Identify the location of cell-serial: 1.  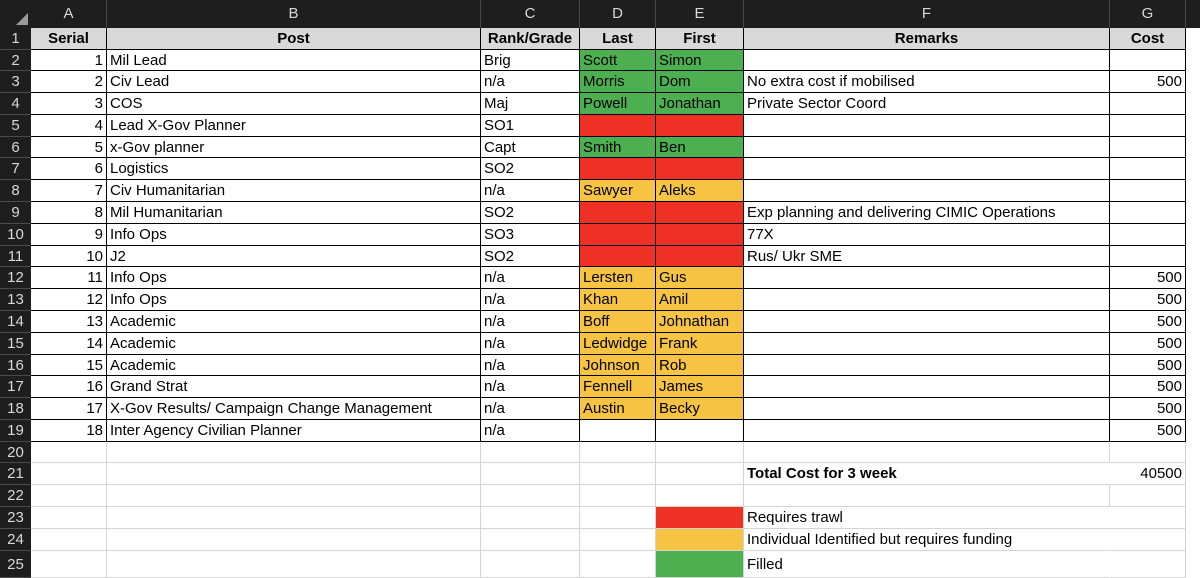
(69, 60).